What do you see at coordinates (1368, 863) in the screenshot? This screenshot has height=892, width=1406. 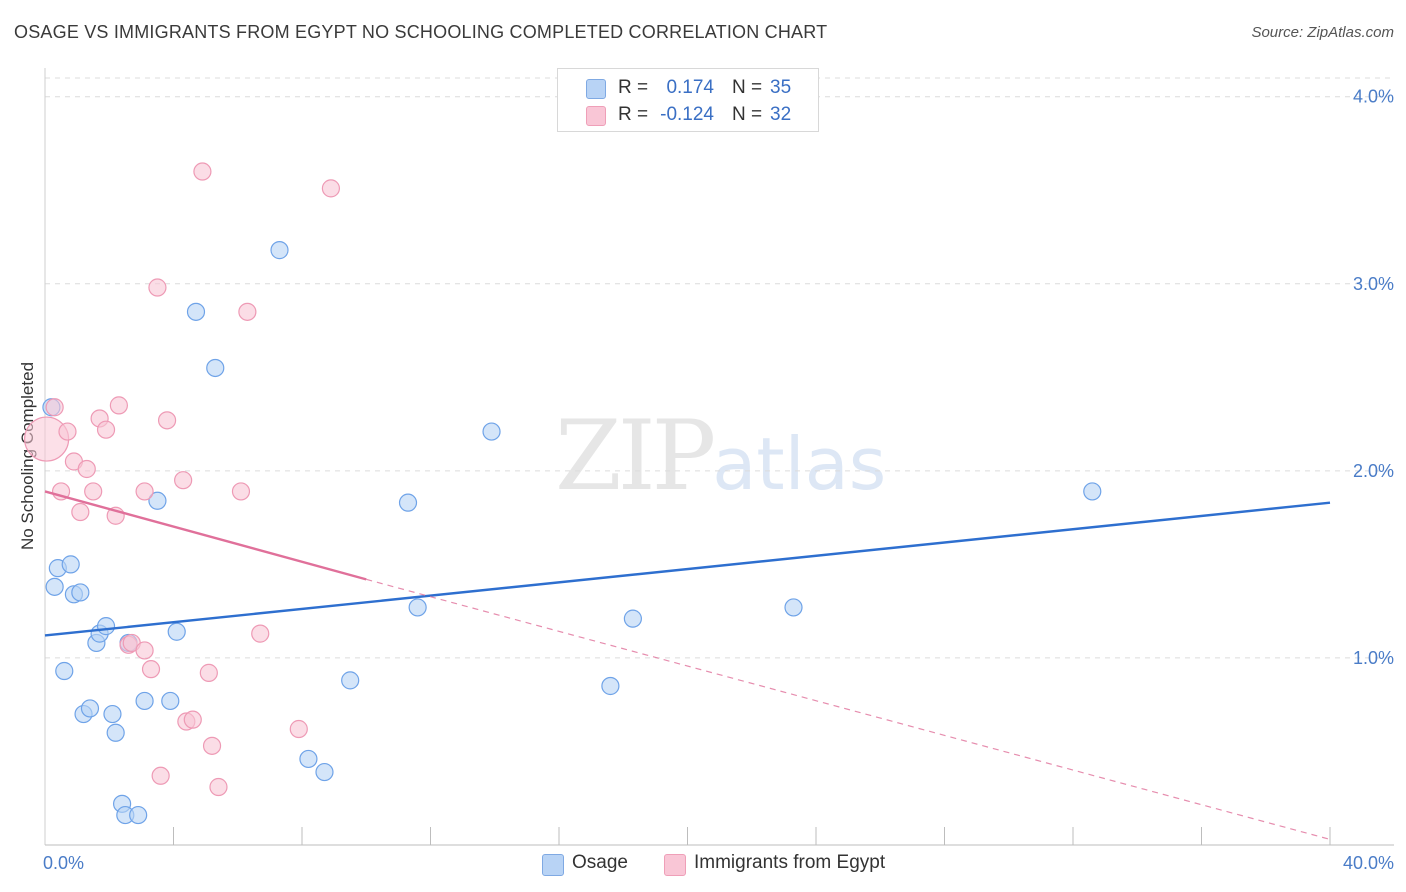 I see `x-tick-label: 40.0%` at bounding box center [1368, 863].